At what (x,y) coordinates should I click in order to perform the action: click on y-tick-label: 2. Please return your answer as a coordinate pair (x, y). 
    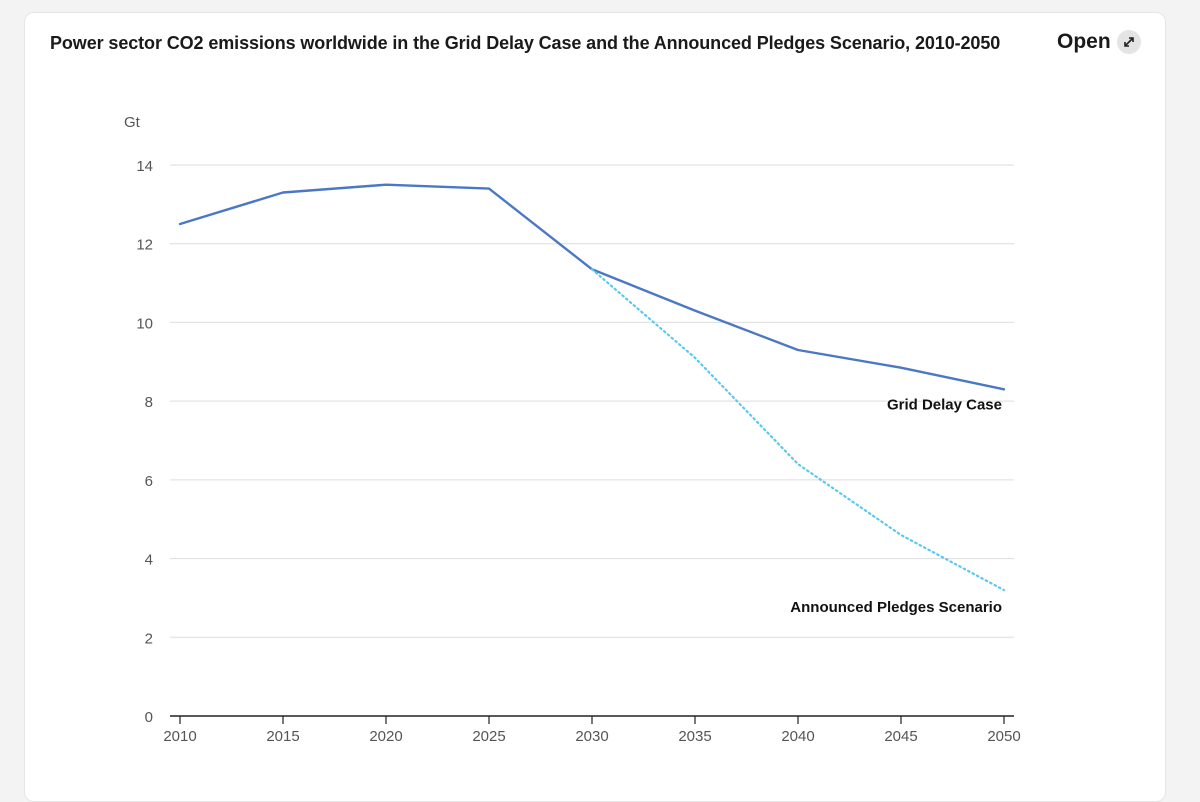
    Looking at the image, I should click on (149, 638).